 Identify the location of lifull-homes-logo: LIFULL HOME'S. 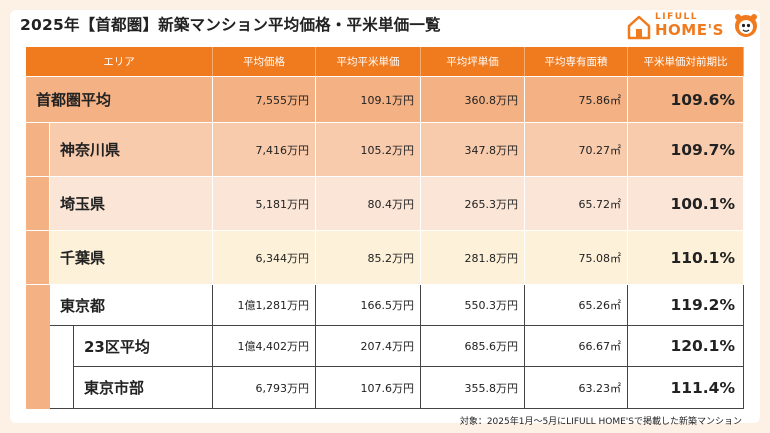
(692, 27).